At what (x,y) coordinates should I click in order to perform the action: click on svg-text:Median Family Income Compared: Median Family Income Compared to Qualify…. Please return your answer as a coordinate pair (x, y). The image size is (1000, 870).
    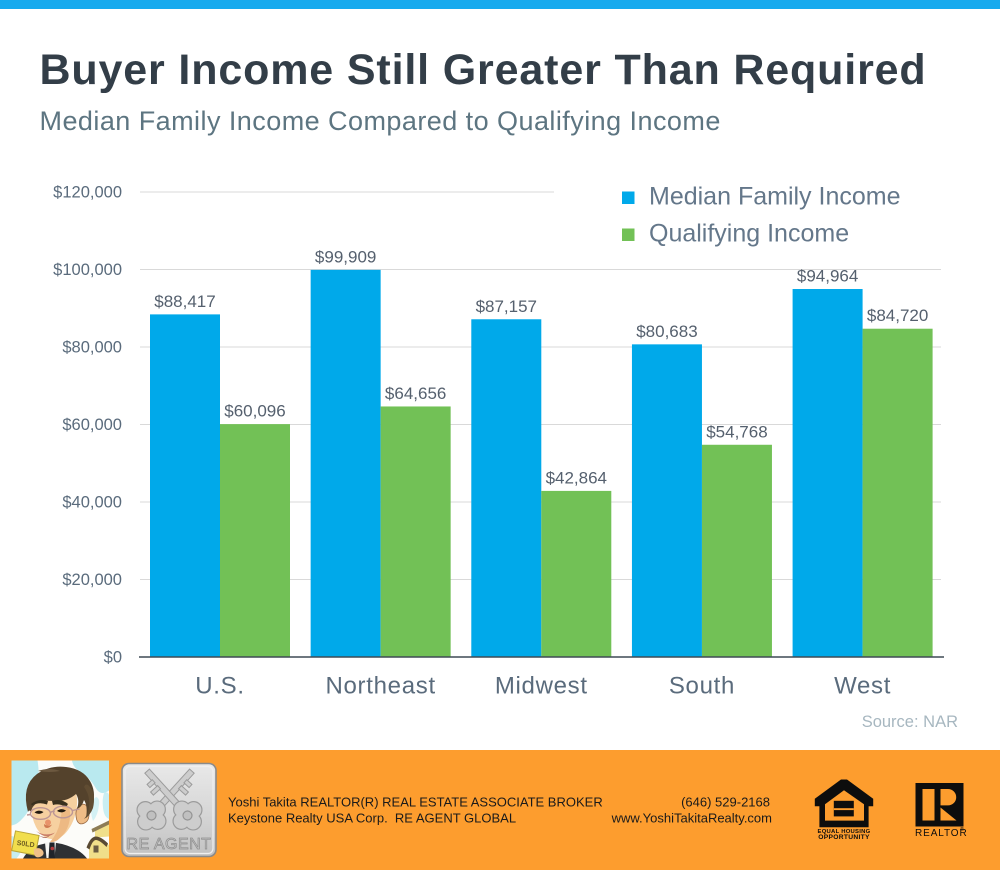
    Looking at the image, I should click on (380, 121).